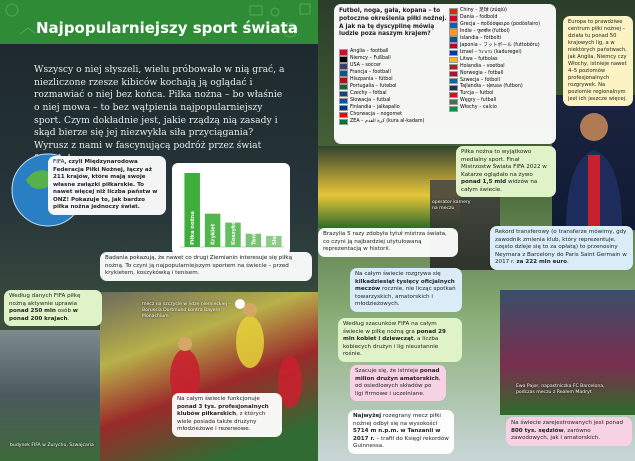 The image size is (635, 461). Describe the element at coordinates (193, 228) in the screenshot. I see `bar-label: Piłka nożna` at that location.